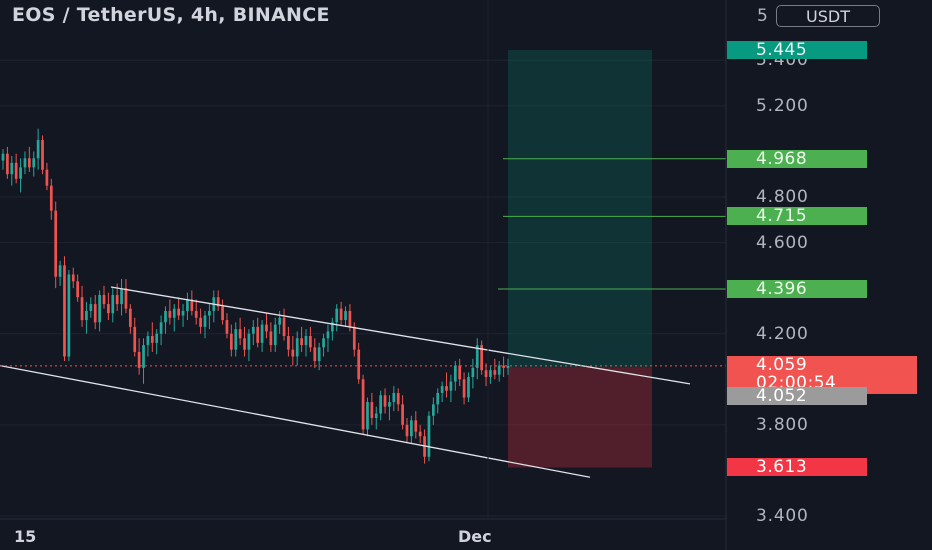 This screenshot has width=932, height=550. Describe the element at coordinates (782, 197) in the screenshot. I see `price-axis-tick: 4.800` at that location.